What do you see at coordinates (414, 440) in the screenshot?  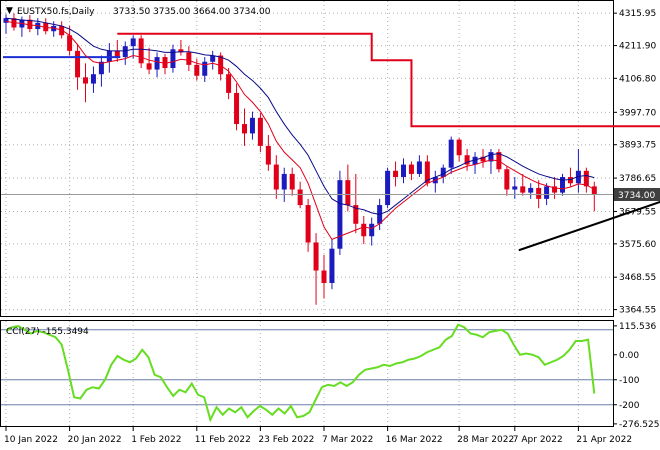 I see `time-tick-label: 16 Mar 2022` at bounding box center [414, 440].